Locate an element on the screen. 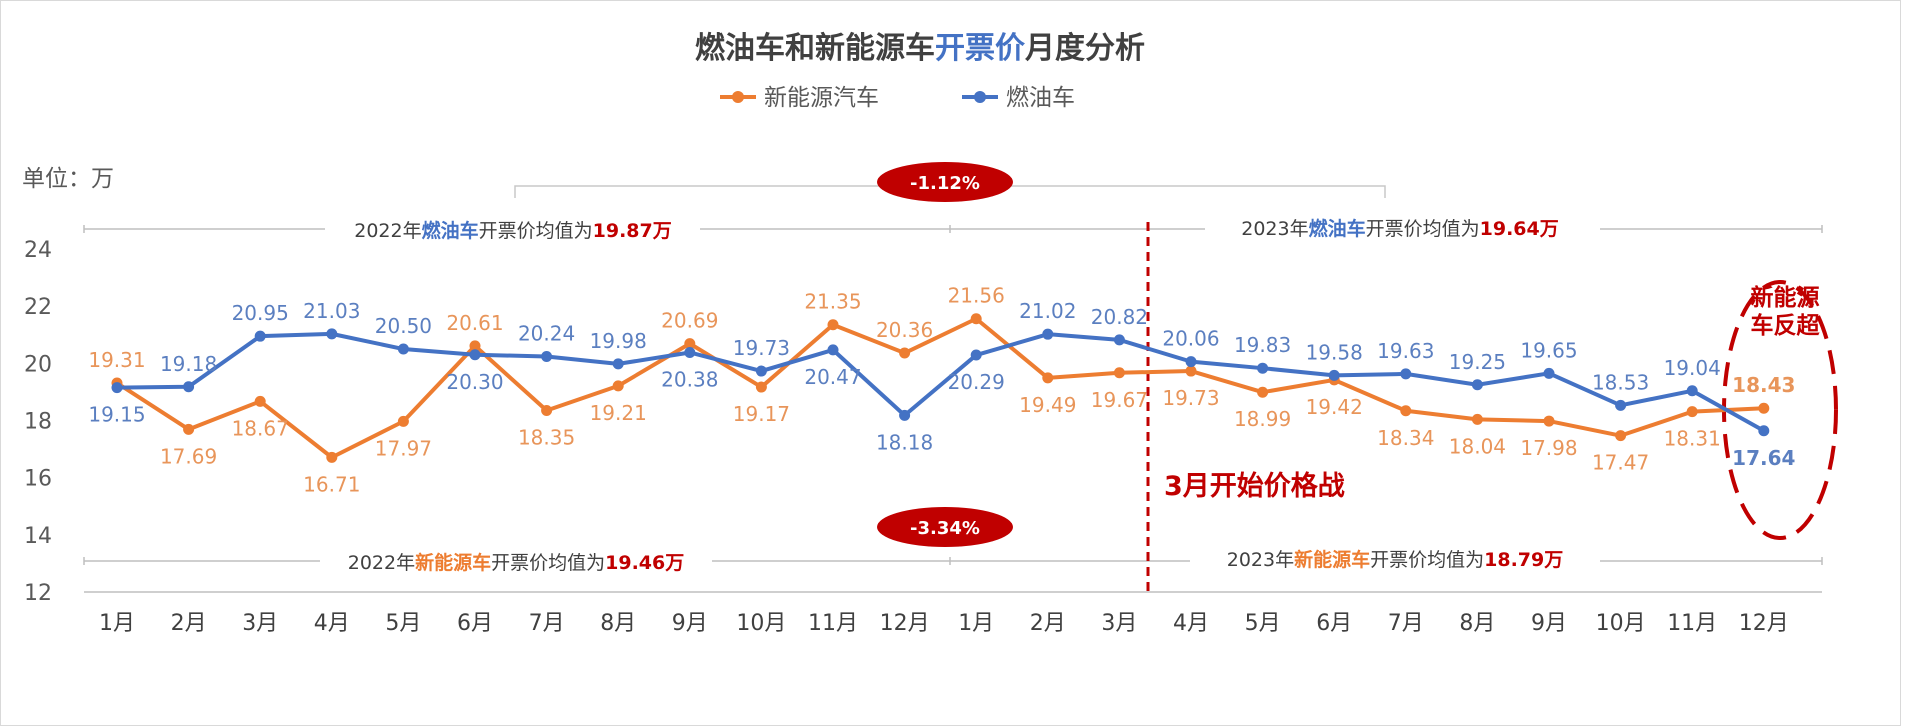 The width and height of the screenshot is (1920, 726). data-label-fuel: 19.04 is located at coordinates (1692, 368).